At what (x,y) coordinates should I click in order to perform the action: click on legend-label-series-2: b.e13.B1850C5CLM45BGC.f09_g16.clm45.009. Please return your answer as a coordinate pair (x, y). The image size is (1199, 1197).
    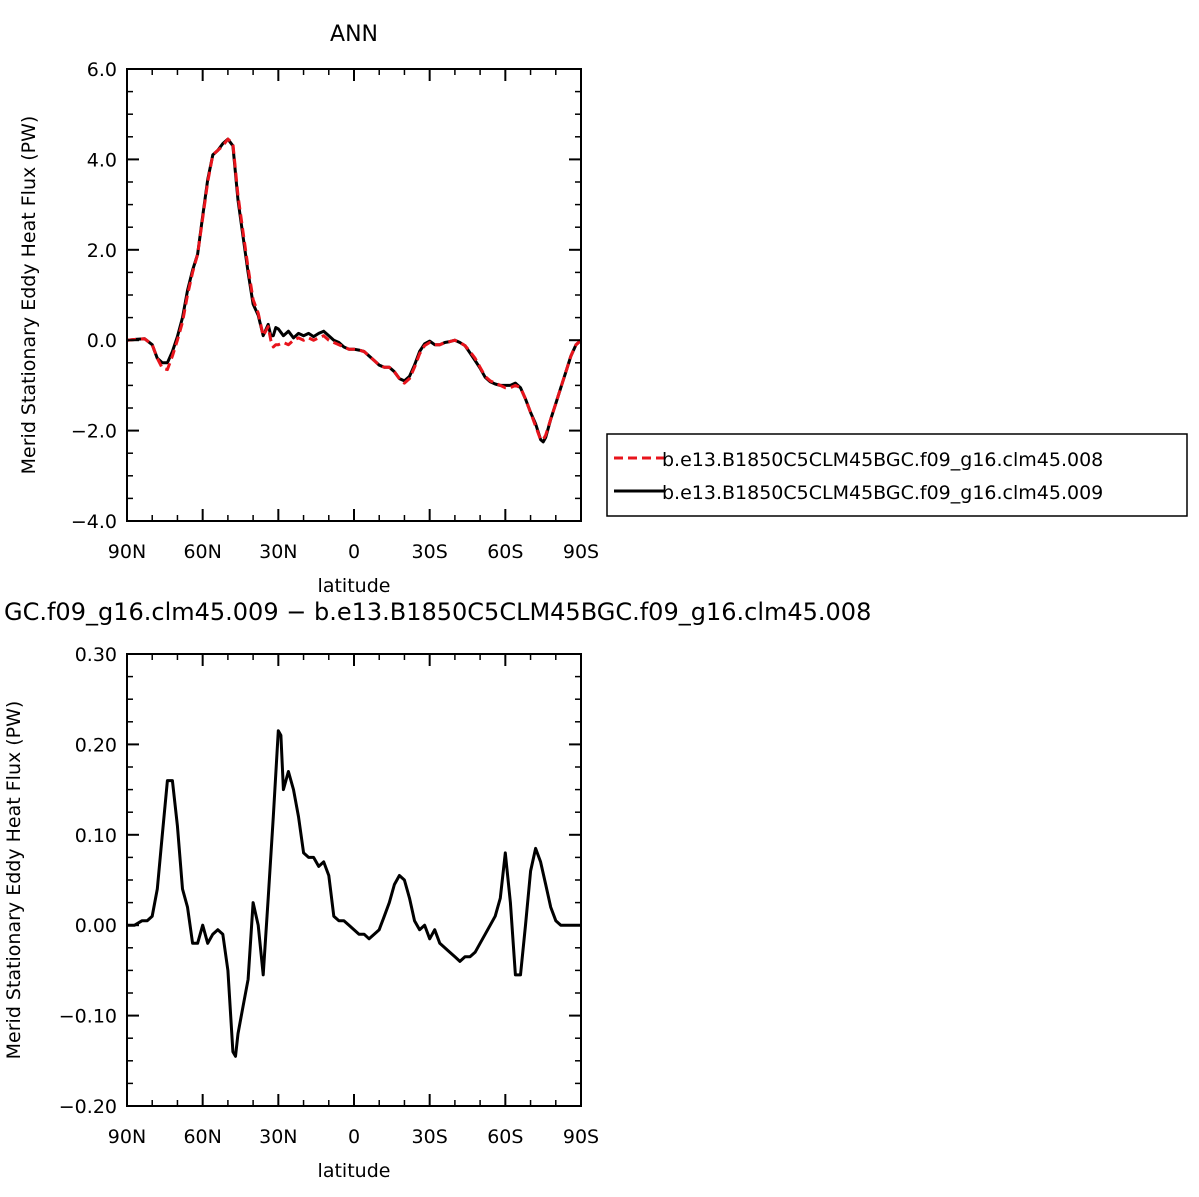
    Looking at the image, I should click on (882, 493).